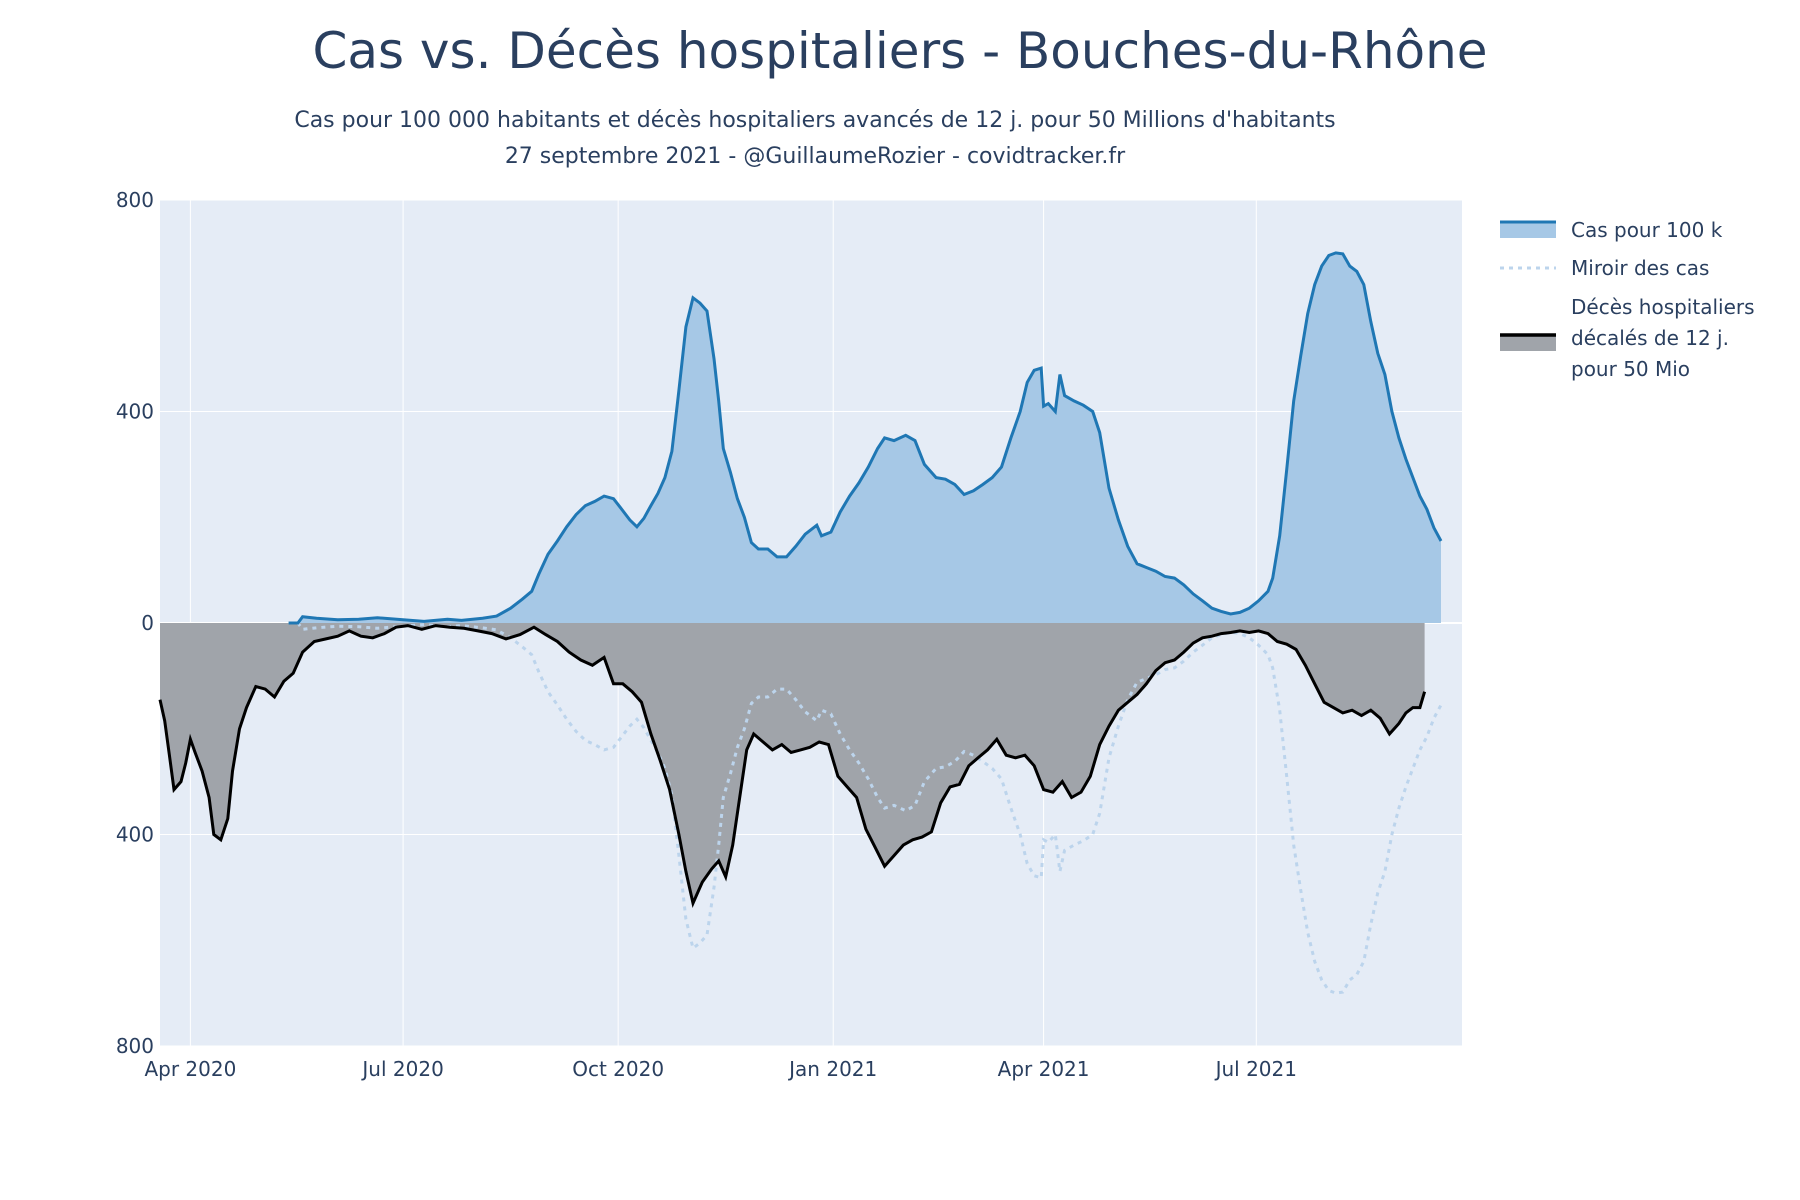 This screenshot has height=1200, width=1800. What do you see at coordinates (1640, 268) in the screenshot?
I see `legend-label-mirror: Miroir des cas` at bounding box center [1640, 268].